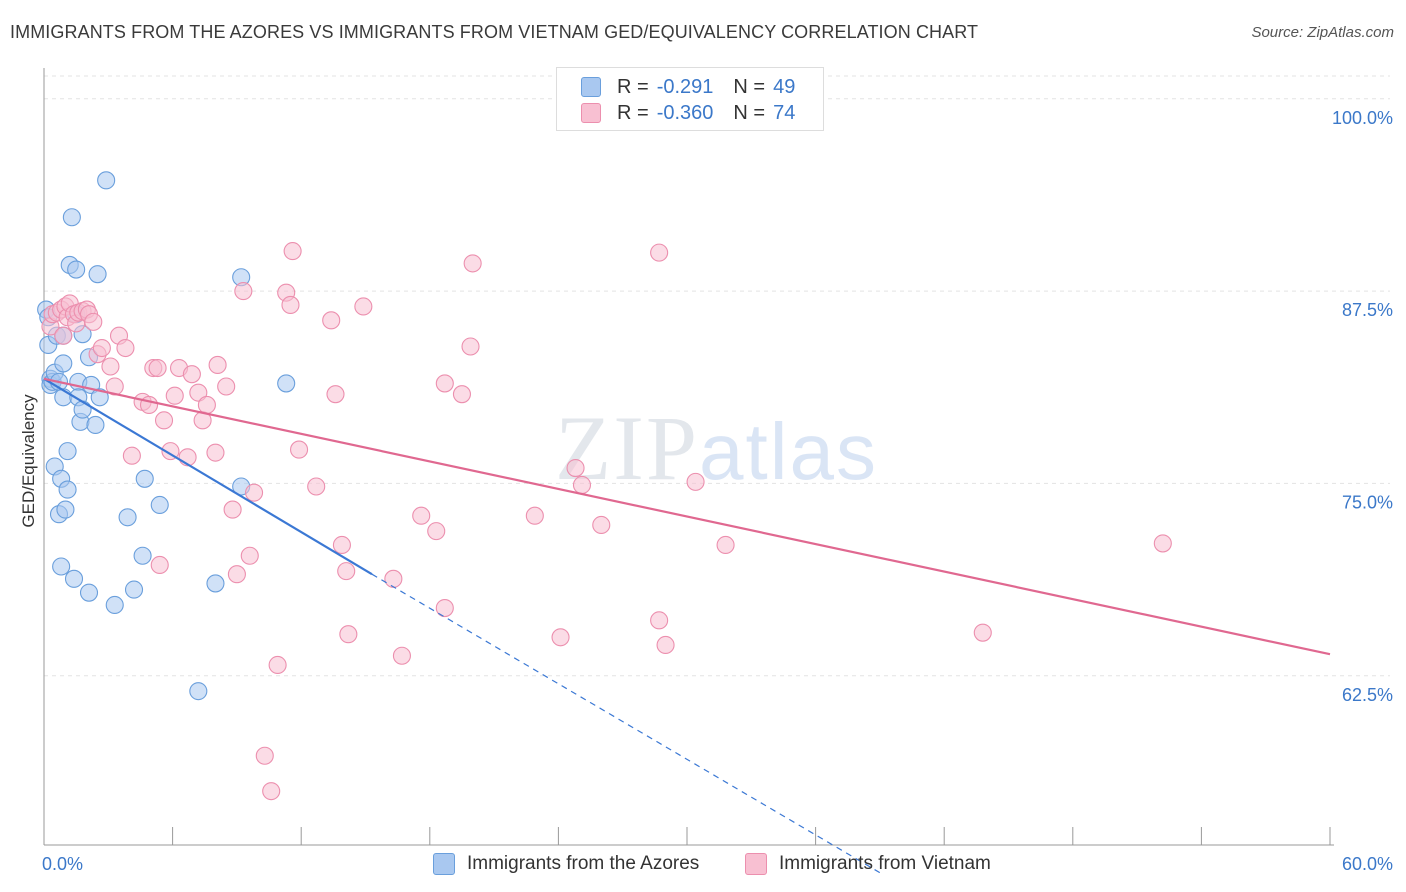 This screenshot has width=1406, height=892. I want to click on y-tick-label: 87.5%, so click(1367, 310).